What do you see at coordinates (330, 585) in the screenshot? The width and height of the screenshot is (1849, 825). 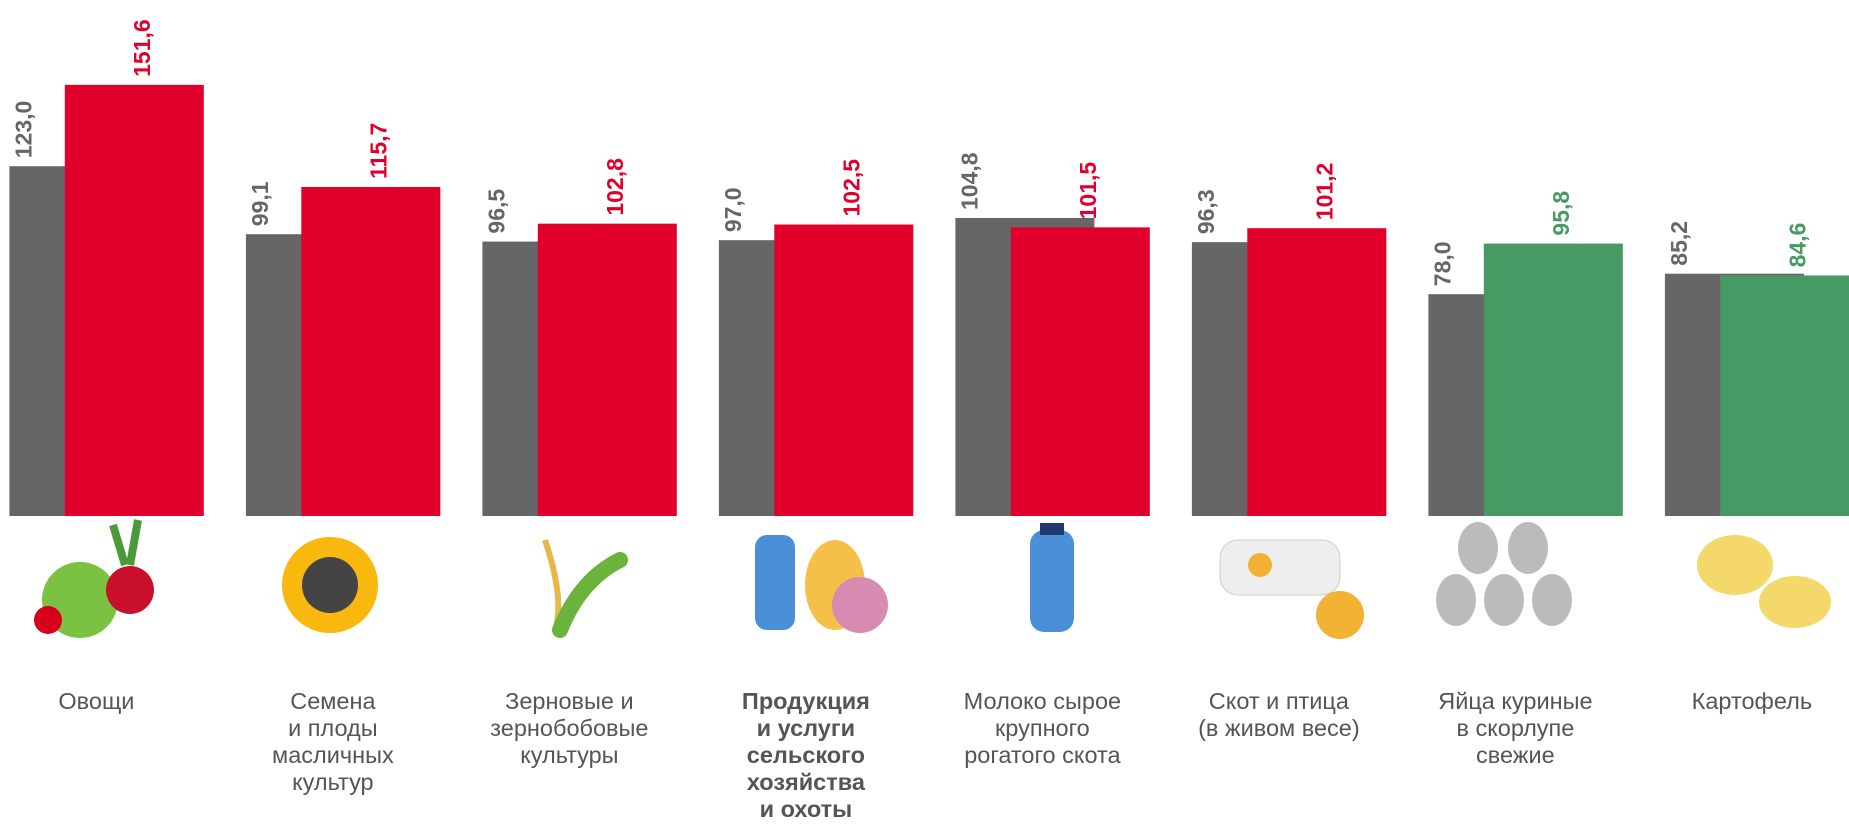 I see `icon-sunflower` at bounding box center [330, 585].